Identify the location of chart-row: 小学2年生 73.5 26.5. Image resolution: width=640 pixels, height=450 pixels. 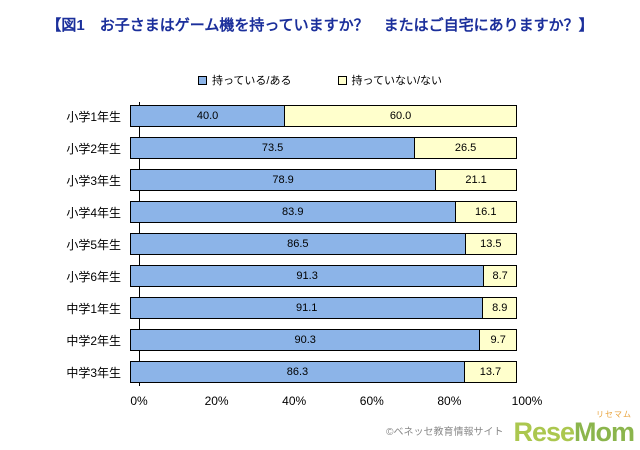
(268, 148).